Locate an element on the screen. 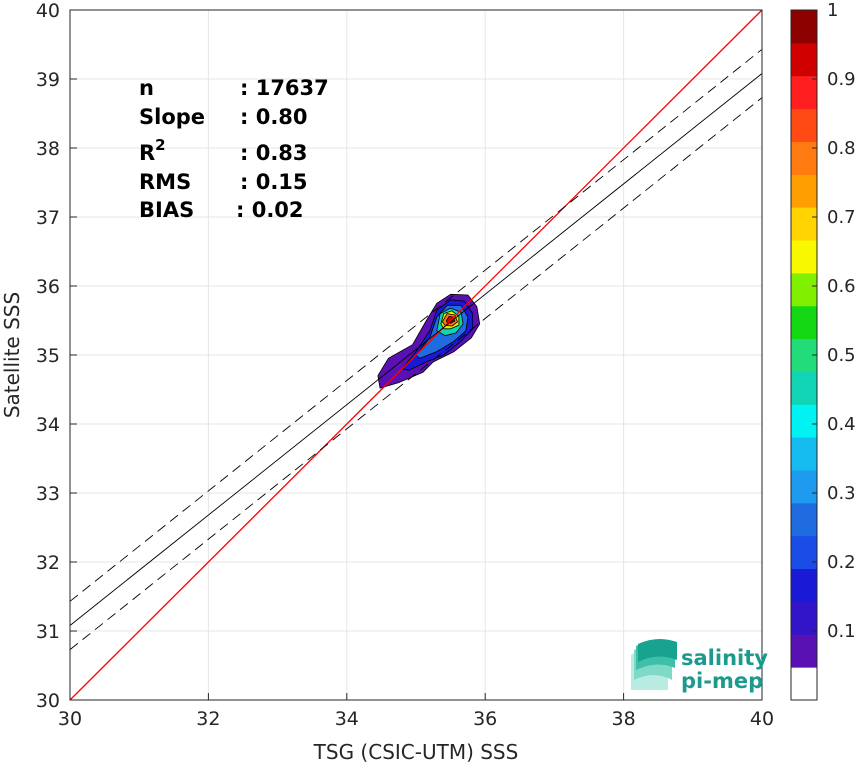 The height and width of the screenshot is (767, 858). stat-slope-value: : 0.80 is located at coordinates (274, 117).